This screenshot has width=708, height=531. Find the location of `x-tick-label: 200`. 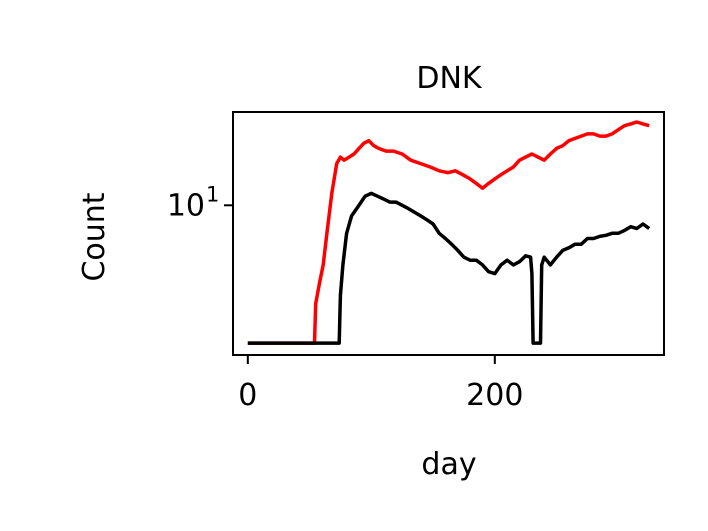

x-tick-label: 200 is located at coordinates (494, 395).